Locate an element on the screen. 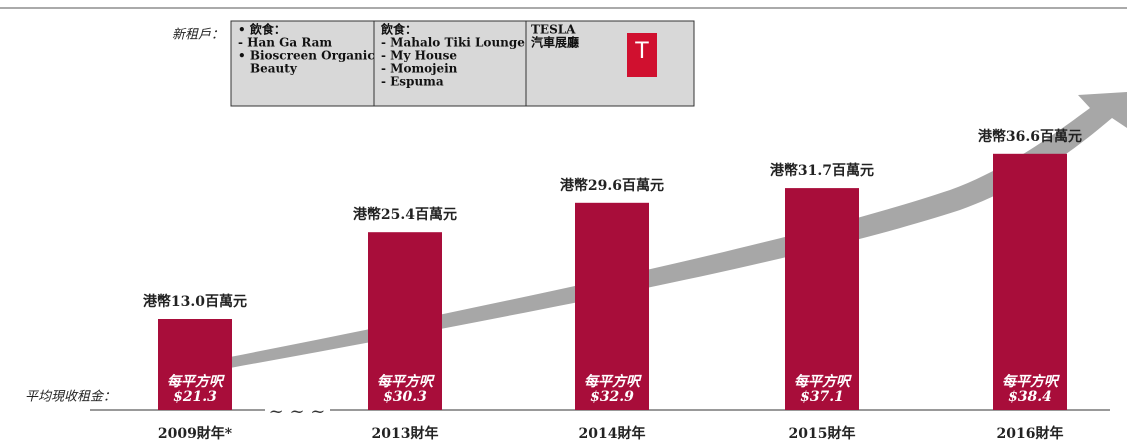  rent-value: $30.3 is located at coordinates (405, 397).